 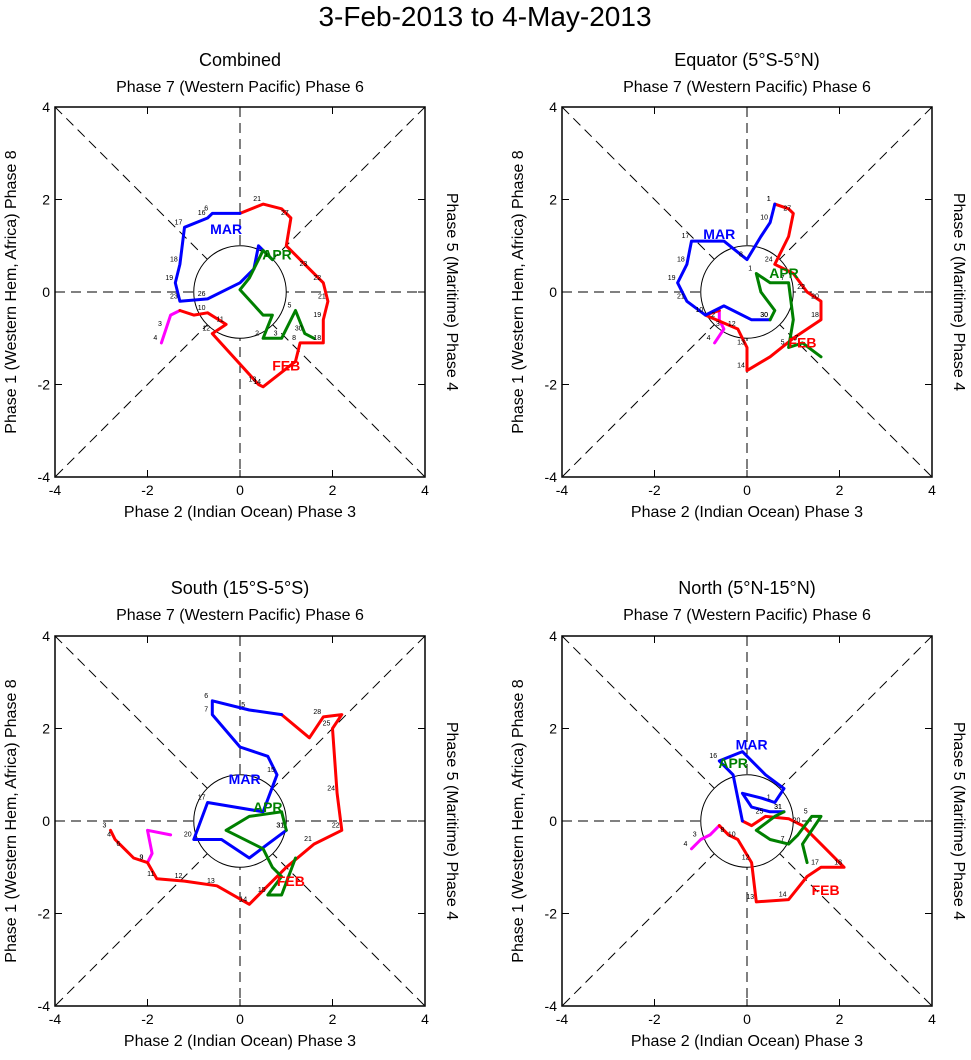 What do you see at coordinates (732, 324) in the screenshot?
I see `panel-2-day-label: 12` at bounding box center [732, 324].